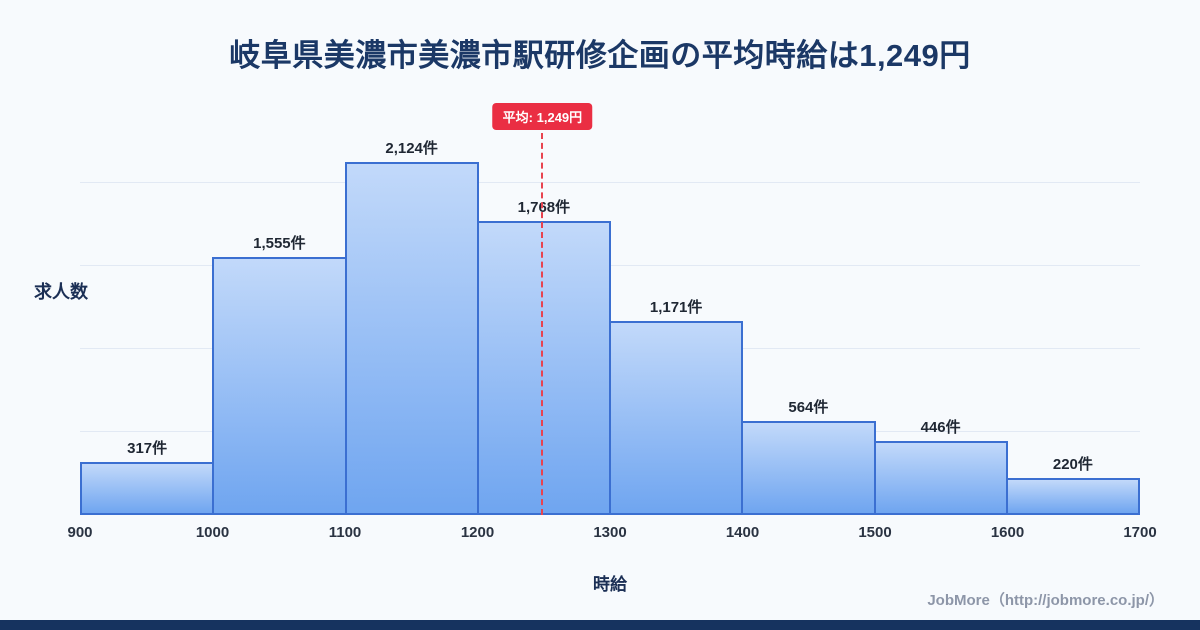 This screenshot has width=1200, height=630. I want to click on histogram-bar: 564件, so click(808, 457).